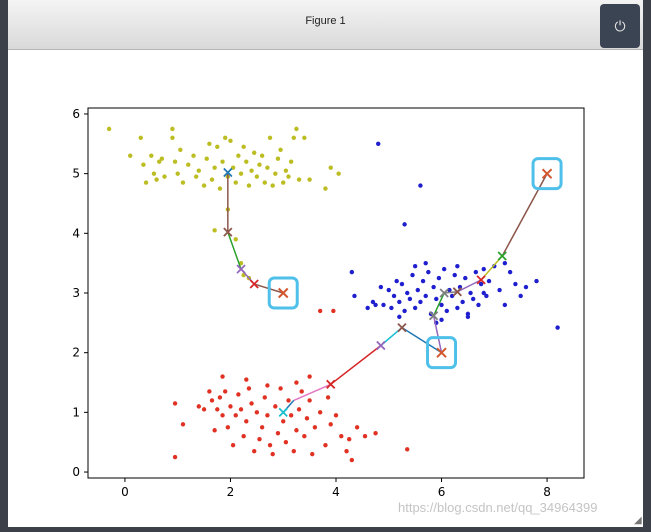 The width and height of the screenshot is (651, 532). Describe the element at coordinates (76, 174) in the screenshot. I see `y-tick-label: 5` at that location.